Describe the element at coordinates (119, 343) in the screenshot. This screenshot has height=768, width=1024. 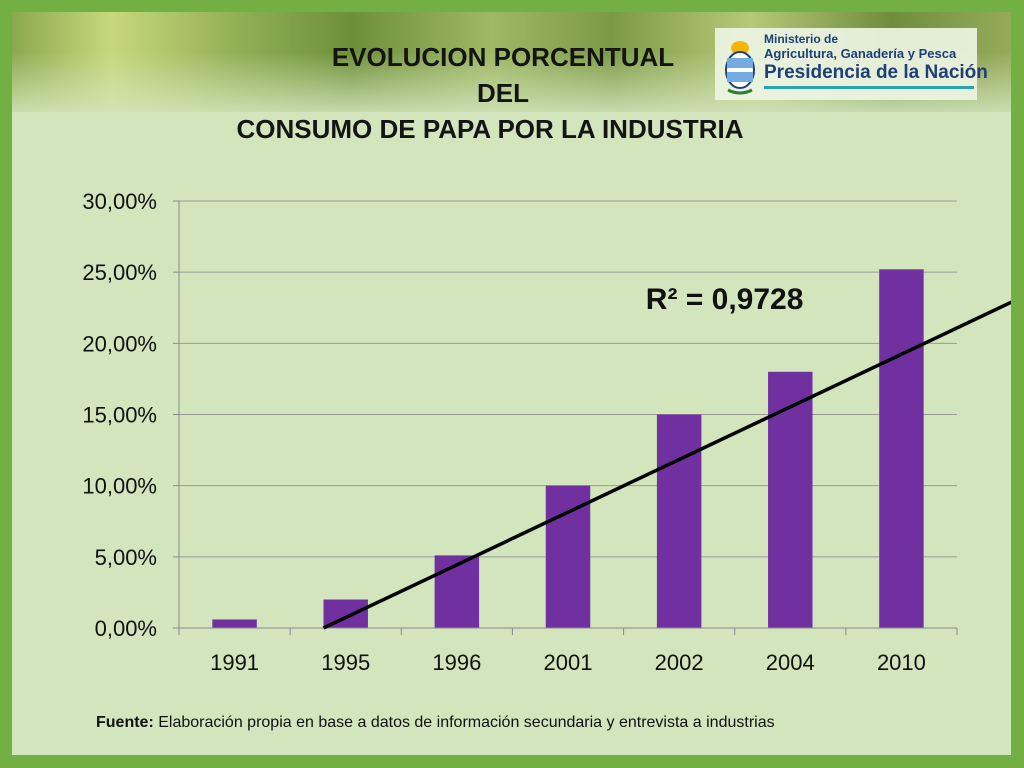
I see `y-tick-label: 20,00%` at that location.